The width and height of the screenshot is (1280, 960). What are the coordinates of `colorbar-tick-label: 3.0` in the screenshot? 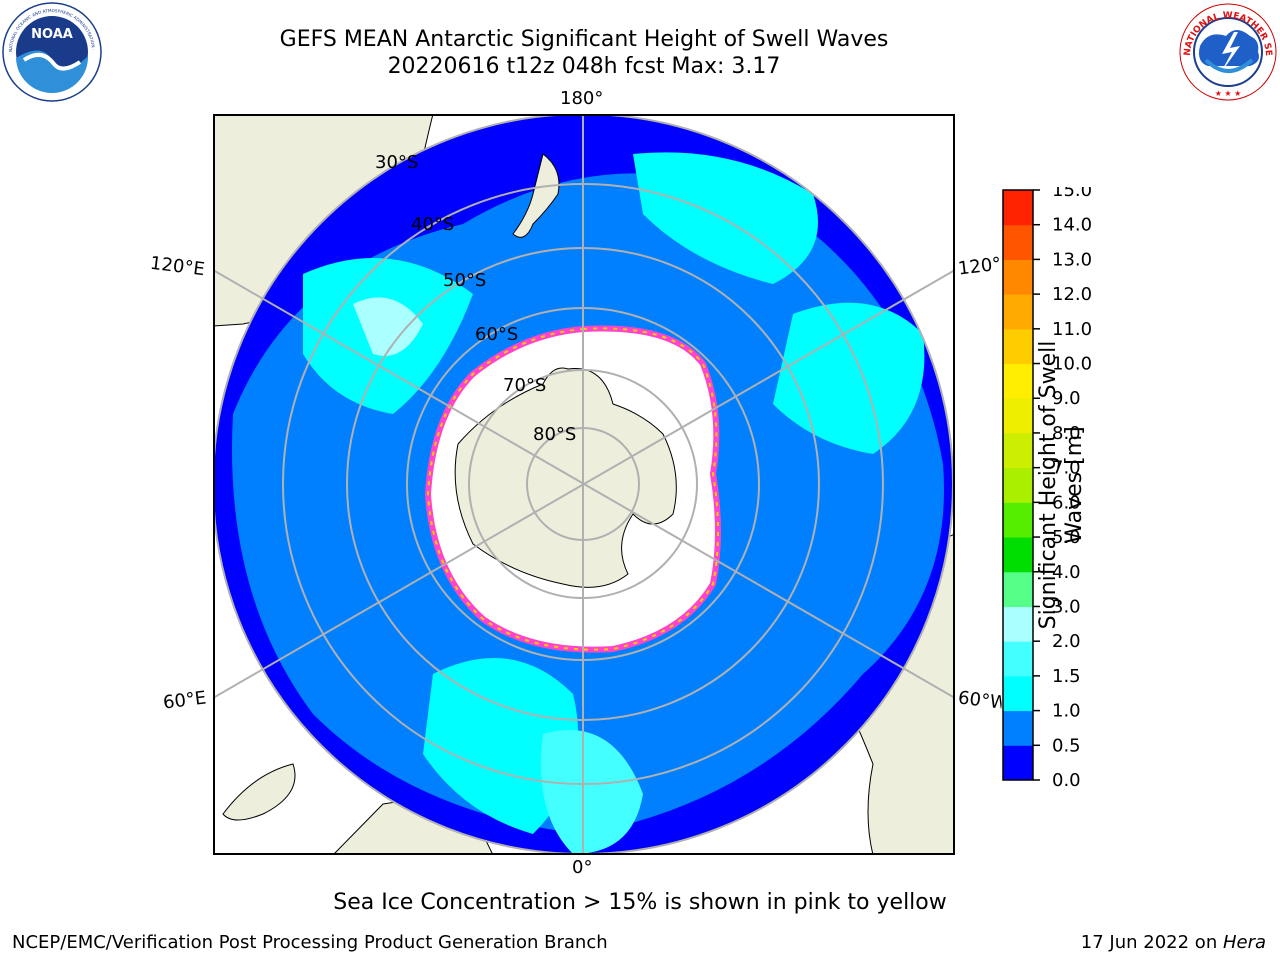 It's located at (1066, 606).